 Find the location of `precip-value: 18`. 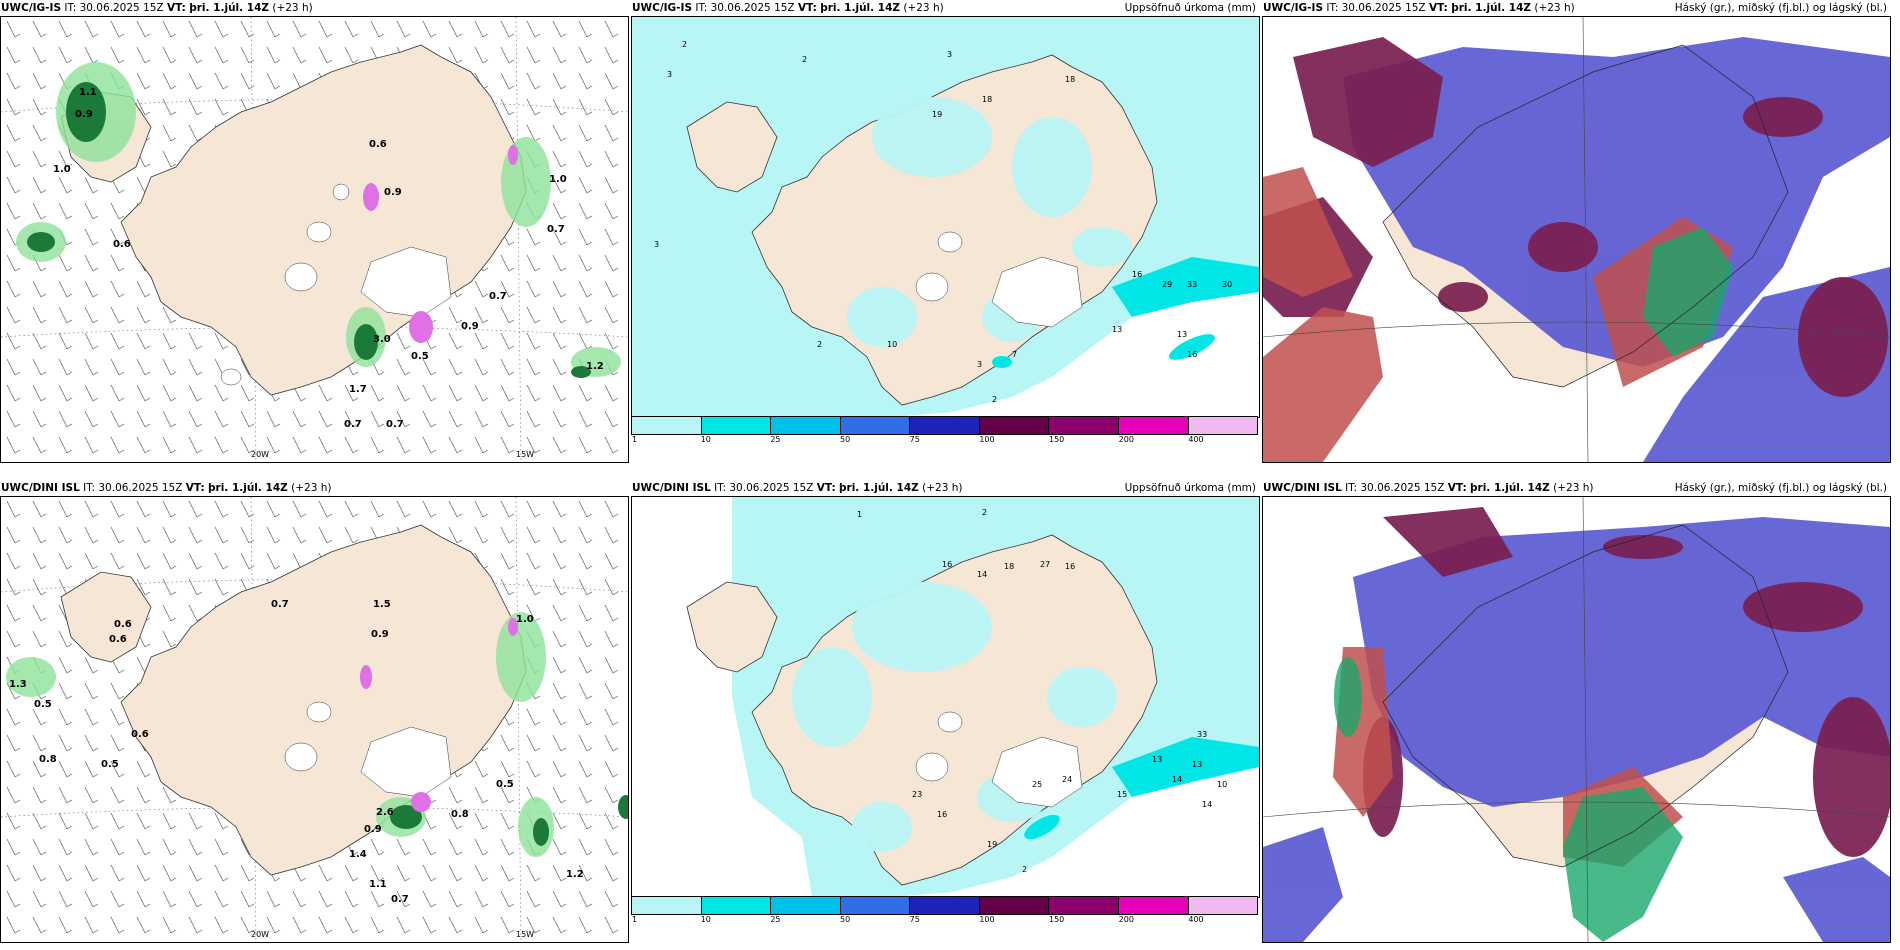

precip-value: 18 is located at coordinates (1070, 79).